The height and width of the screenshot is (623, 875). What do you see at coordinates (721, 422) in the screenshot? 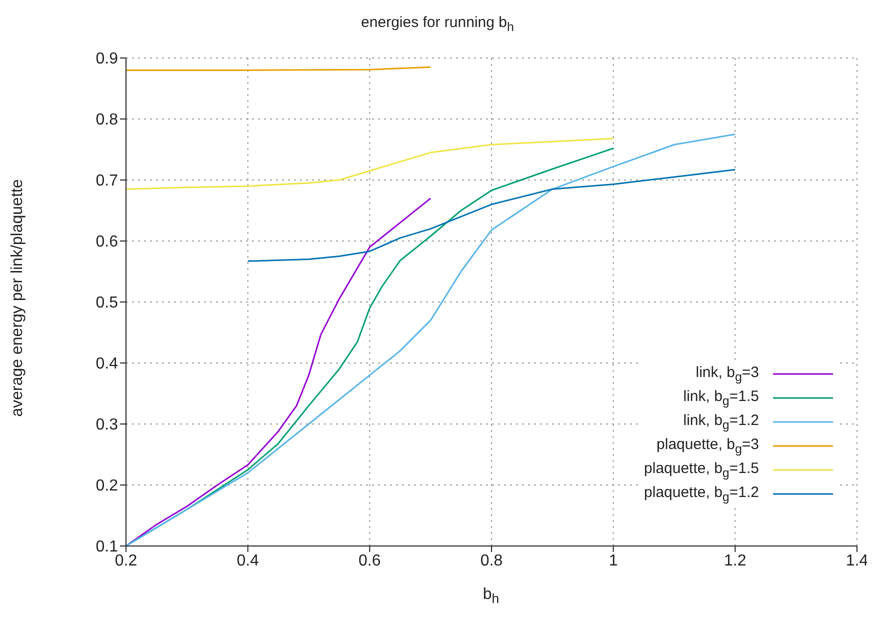
I see `legend-label: link, b$_{g}$=1.2` at bounding box center [721, 422].